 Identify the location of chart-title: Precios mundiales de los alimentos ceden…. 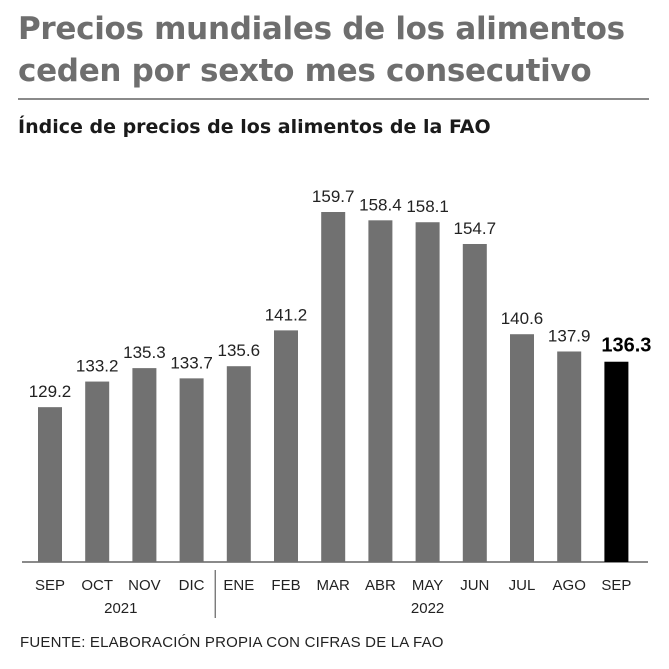
(333, 50).